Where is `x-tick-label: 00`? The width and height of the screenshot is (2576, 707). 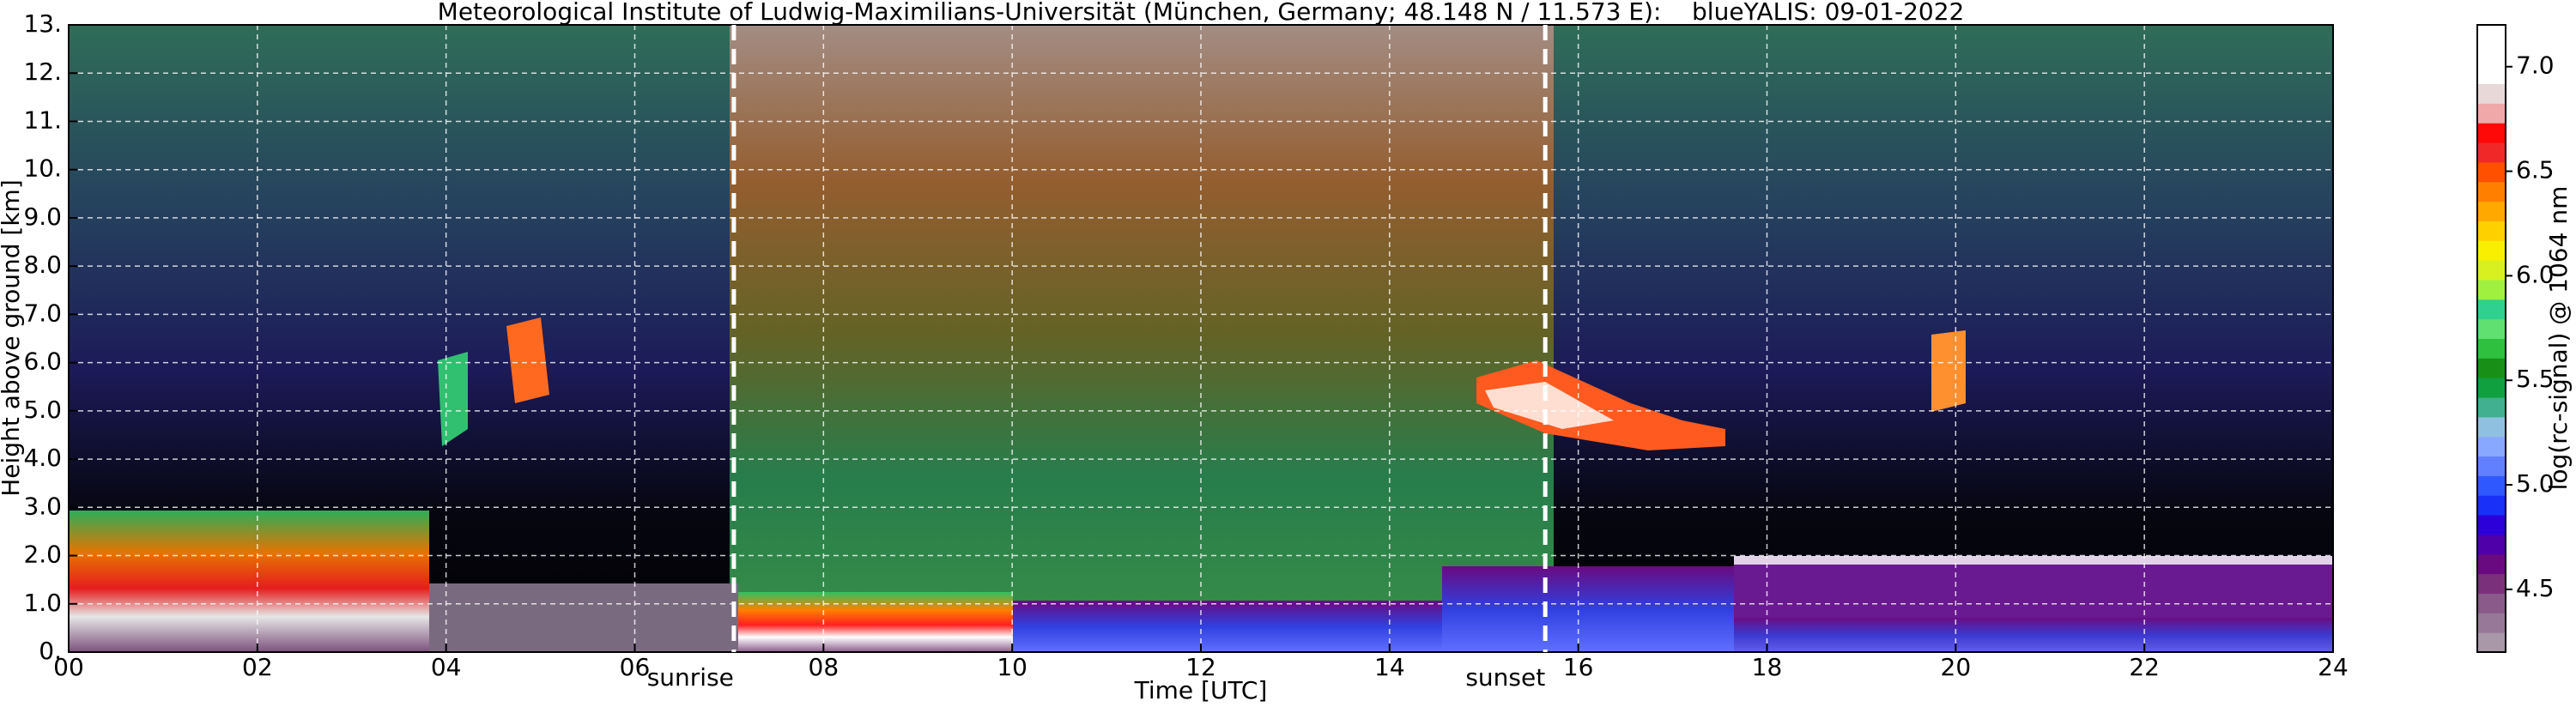 x-tick-label: 00 is located at coordinates (68, 667).